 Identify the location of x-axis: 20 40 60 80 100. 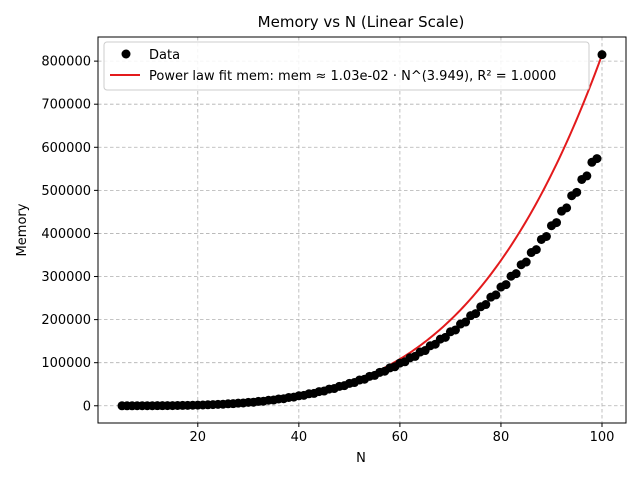
(402, 434).